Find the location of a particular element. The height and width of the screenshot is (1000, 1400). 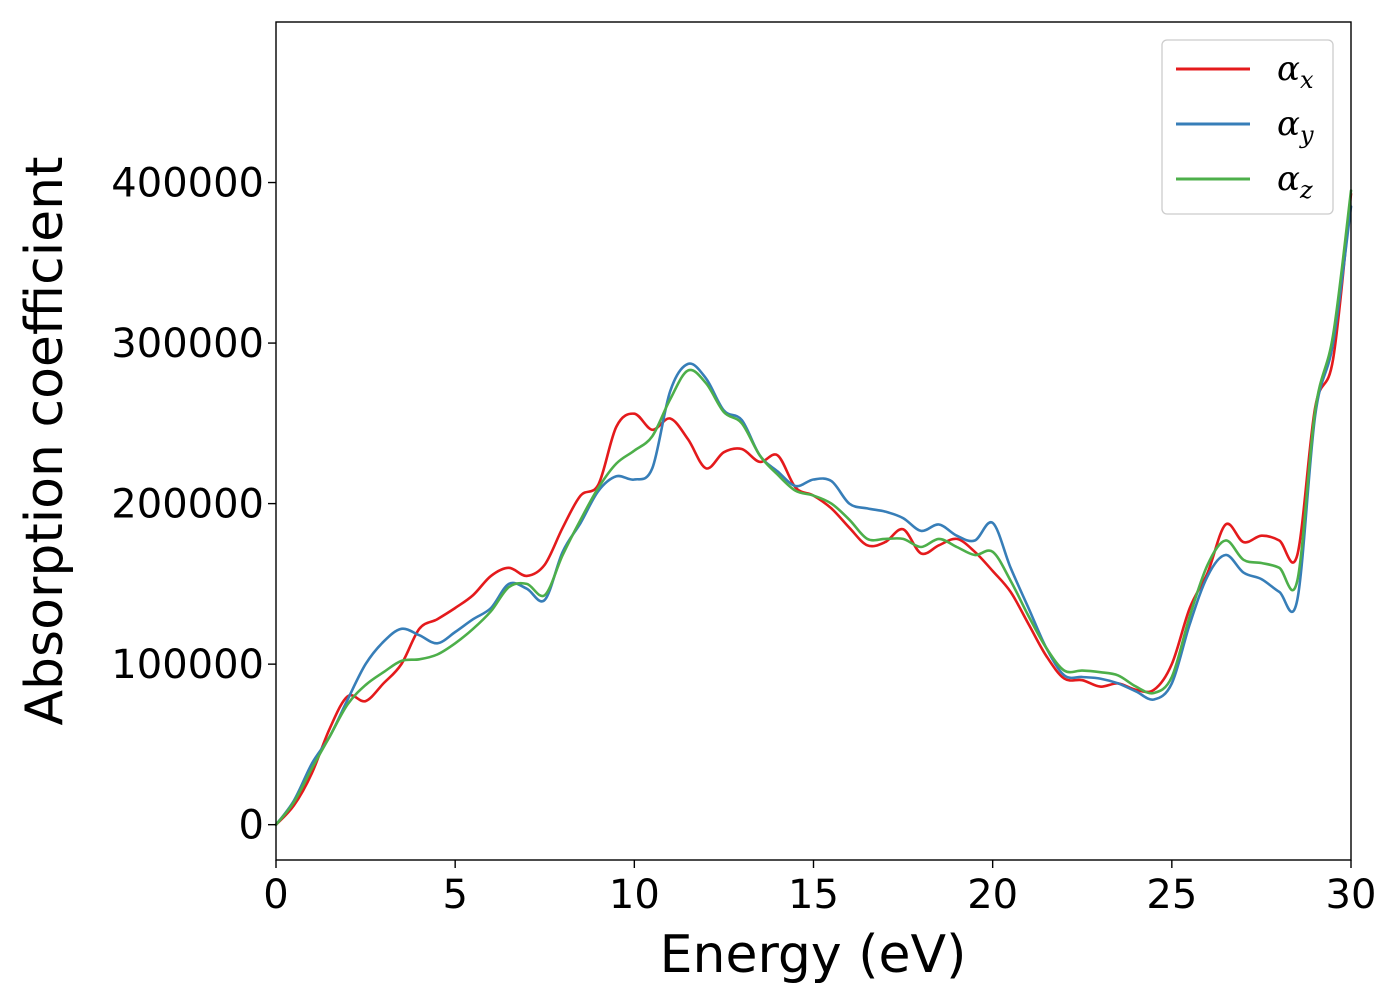

y-tick-label: 300000 is located at coordinates (187, 344).